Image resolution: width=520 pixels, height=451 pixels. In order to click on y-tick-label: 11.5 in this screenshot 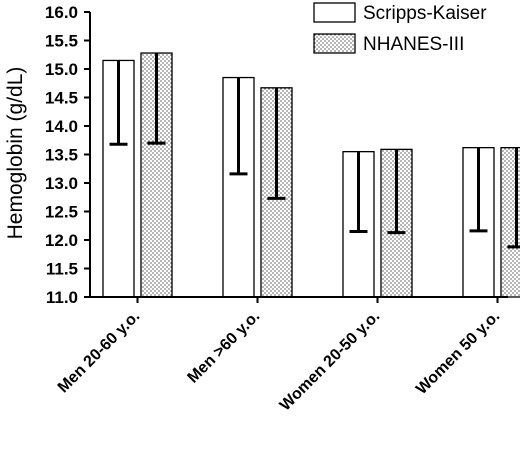, I will do `click(62, 269)`.